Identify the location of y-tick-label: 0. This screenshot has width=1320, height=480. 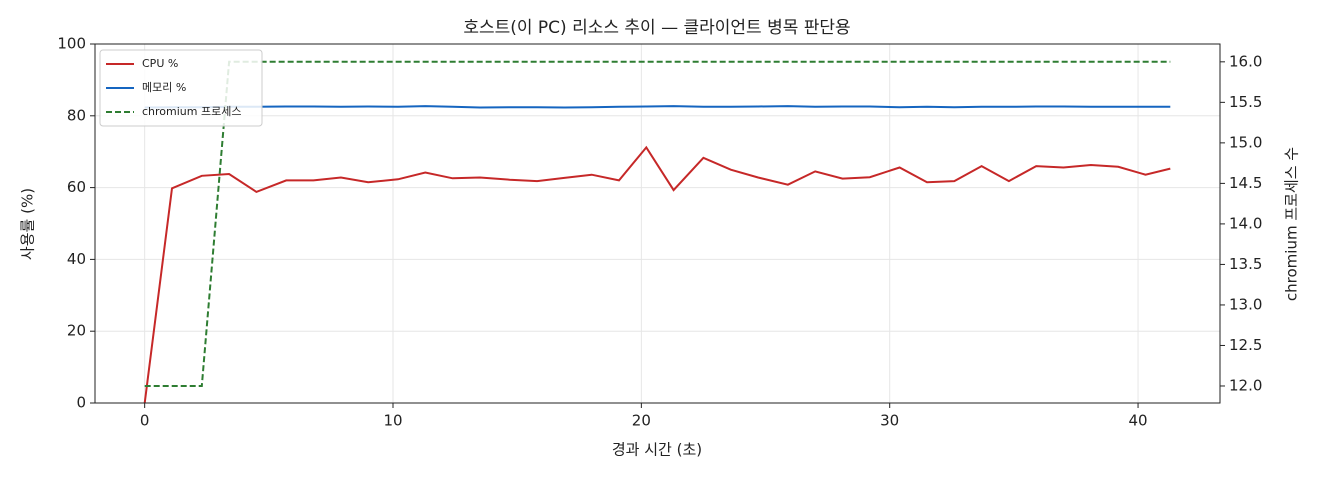
(81, 403).